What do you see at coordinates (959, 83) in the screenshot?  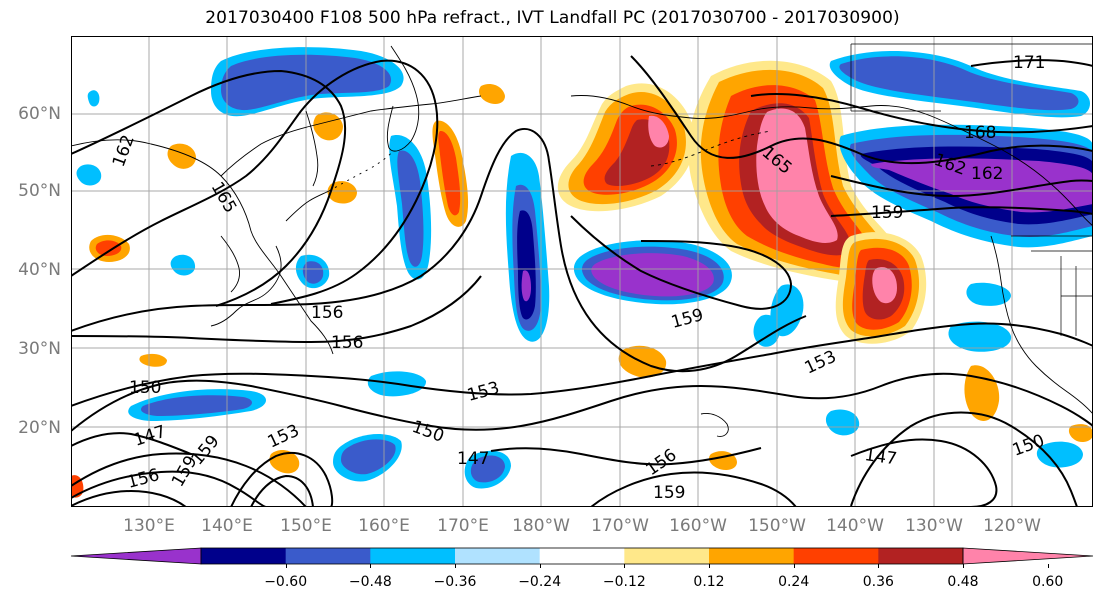 I see `shade-ne-top-blue` at bounding box center [959, 83].